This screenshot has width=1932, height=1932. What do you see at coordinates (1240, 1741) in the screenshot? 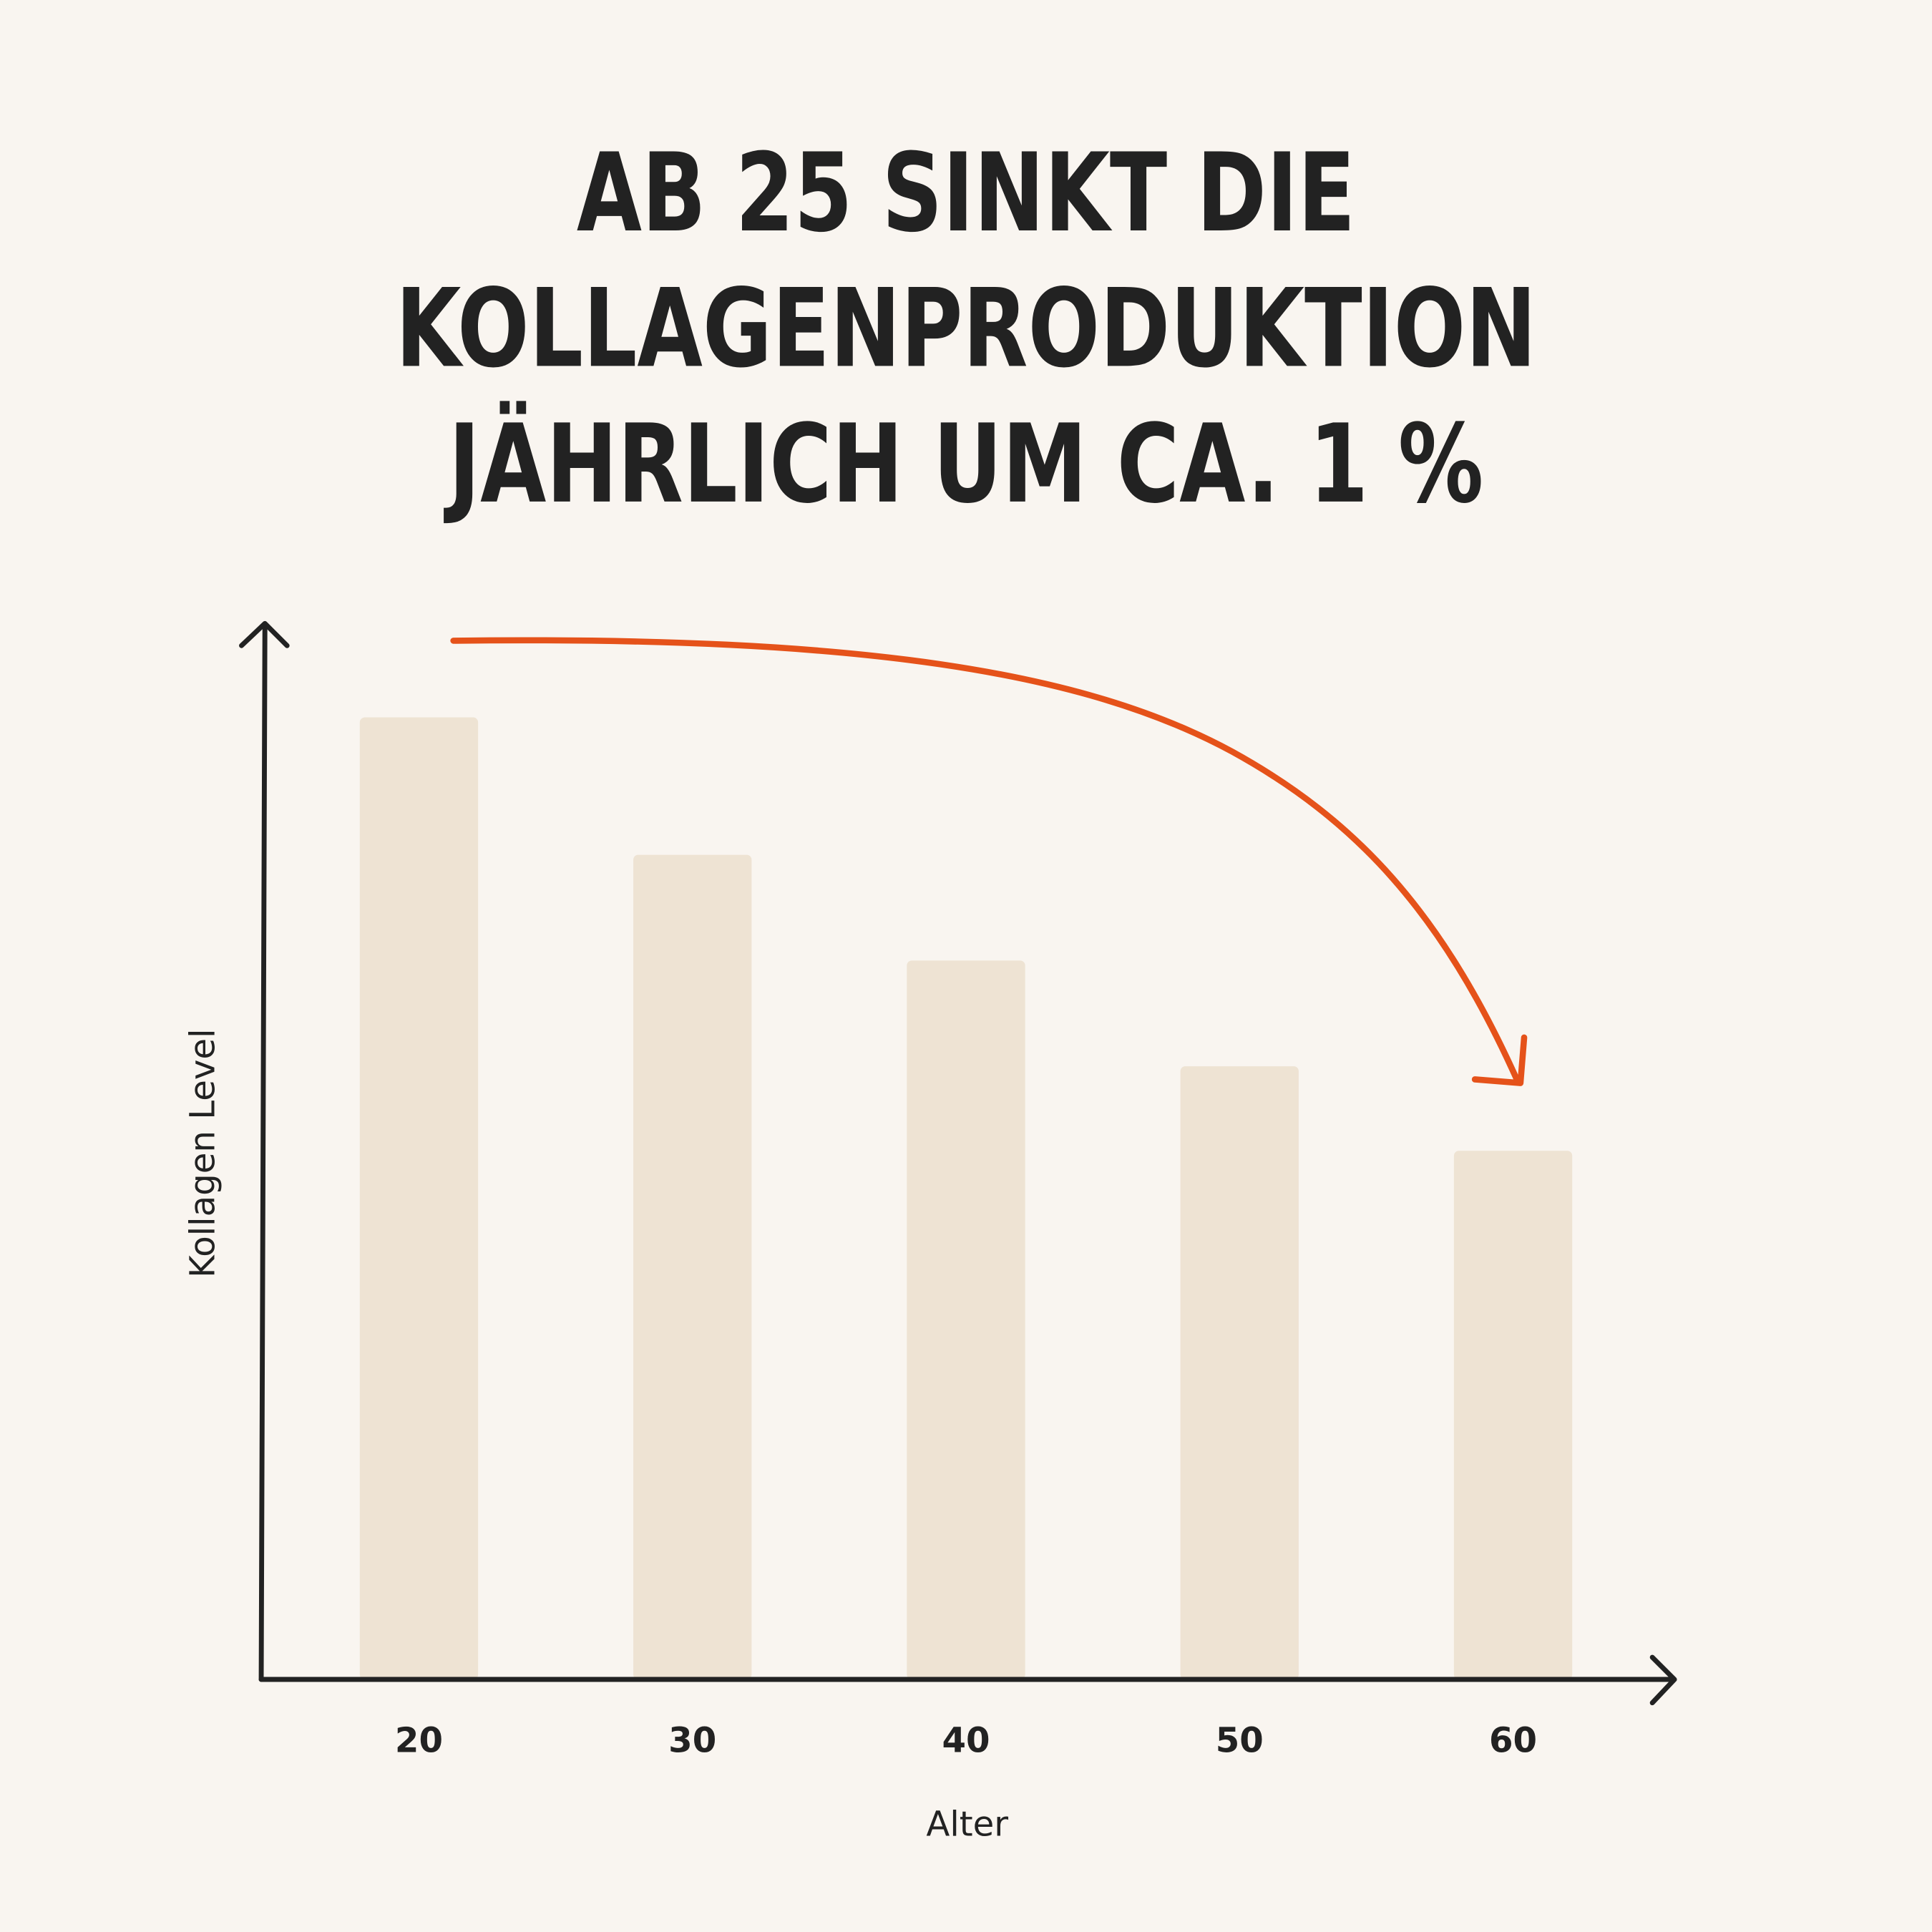
I see `x-tick-label: 50` at bounding box center [1240, 1741].